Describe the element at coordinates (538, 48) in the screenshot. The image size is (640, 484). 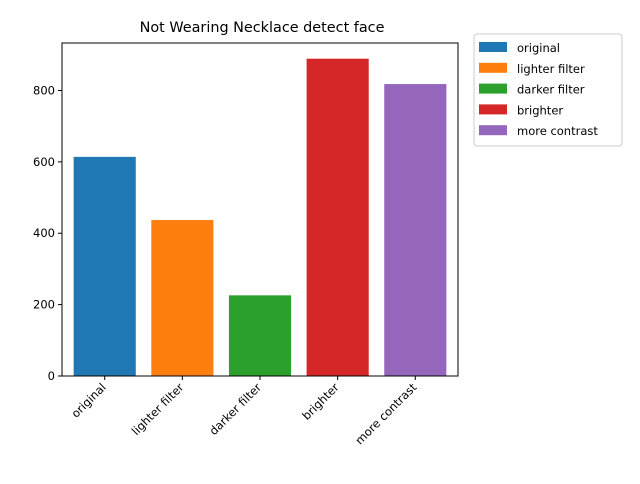
I see `legend-label: original` at that location.